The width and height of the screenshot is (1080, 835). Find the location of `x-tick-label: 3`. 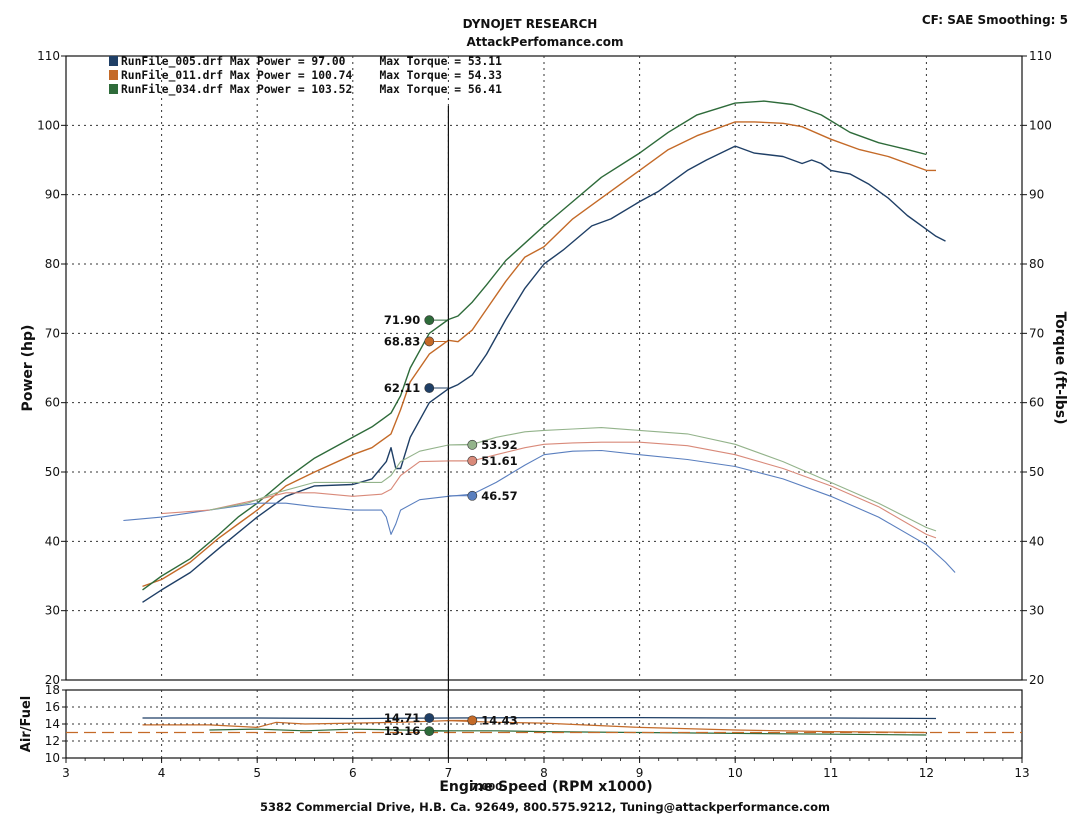

x-tick-label: 3 is located at coordinates (66, 773).